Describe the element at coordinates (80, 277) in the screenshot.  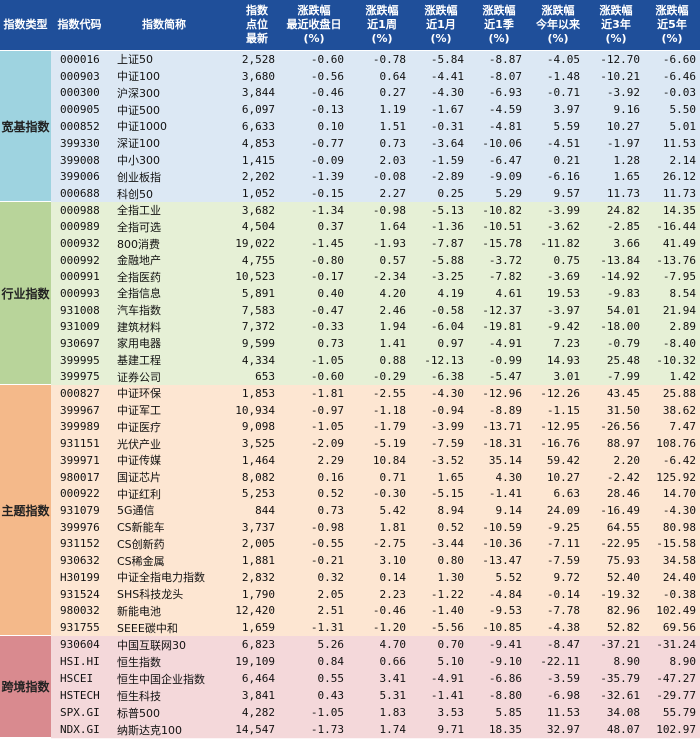
I see `cell-code: 000991` at that location.